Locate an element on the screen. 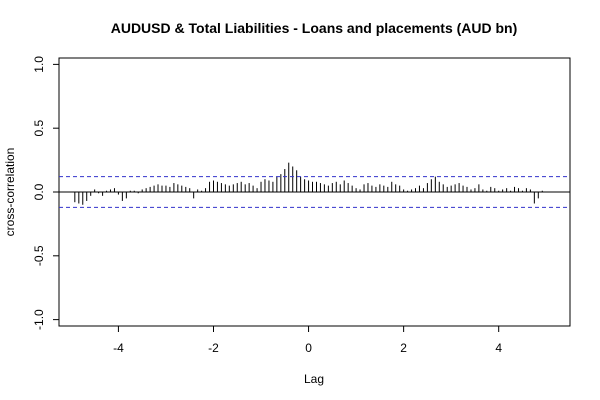  y-tick-label: 0.5 is located at coordinates (39, 128).